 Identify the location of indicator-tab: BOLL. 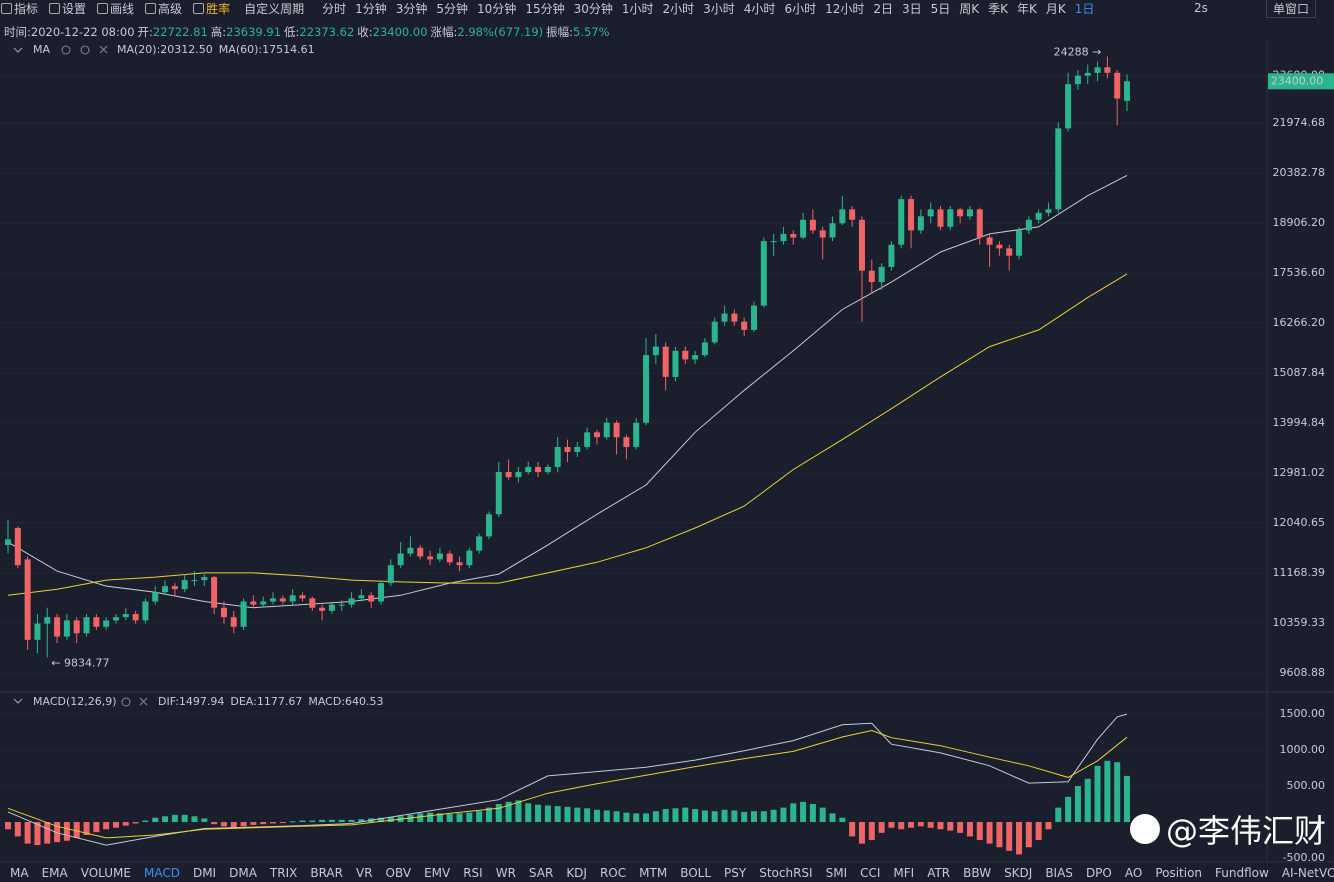
(696, 873).